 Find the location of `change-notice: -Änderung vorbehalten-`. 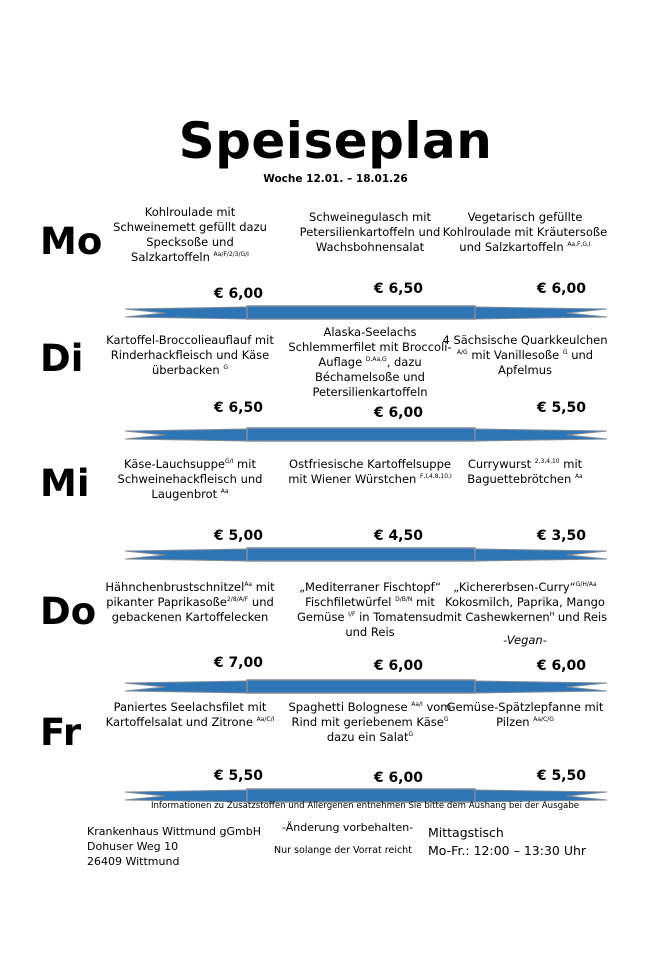

change-notice: -Änderung vorbehalten- is located at coordinates (348, 827).